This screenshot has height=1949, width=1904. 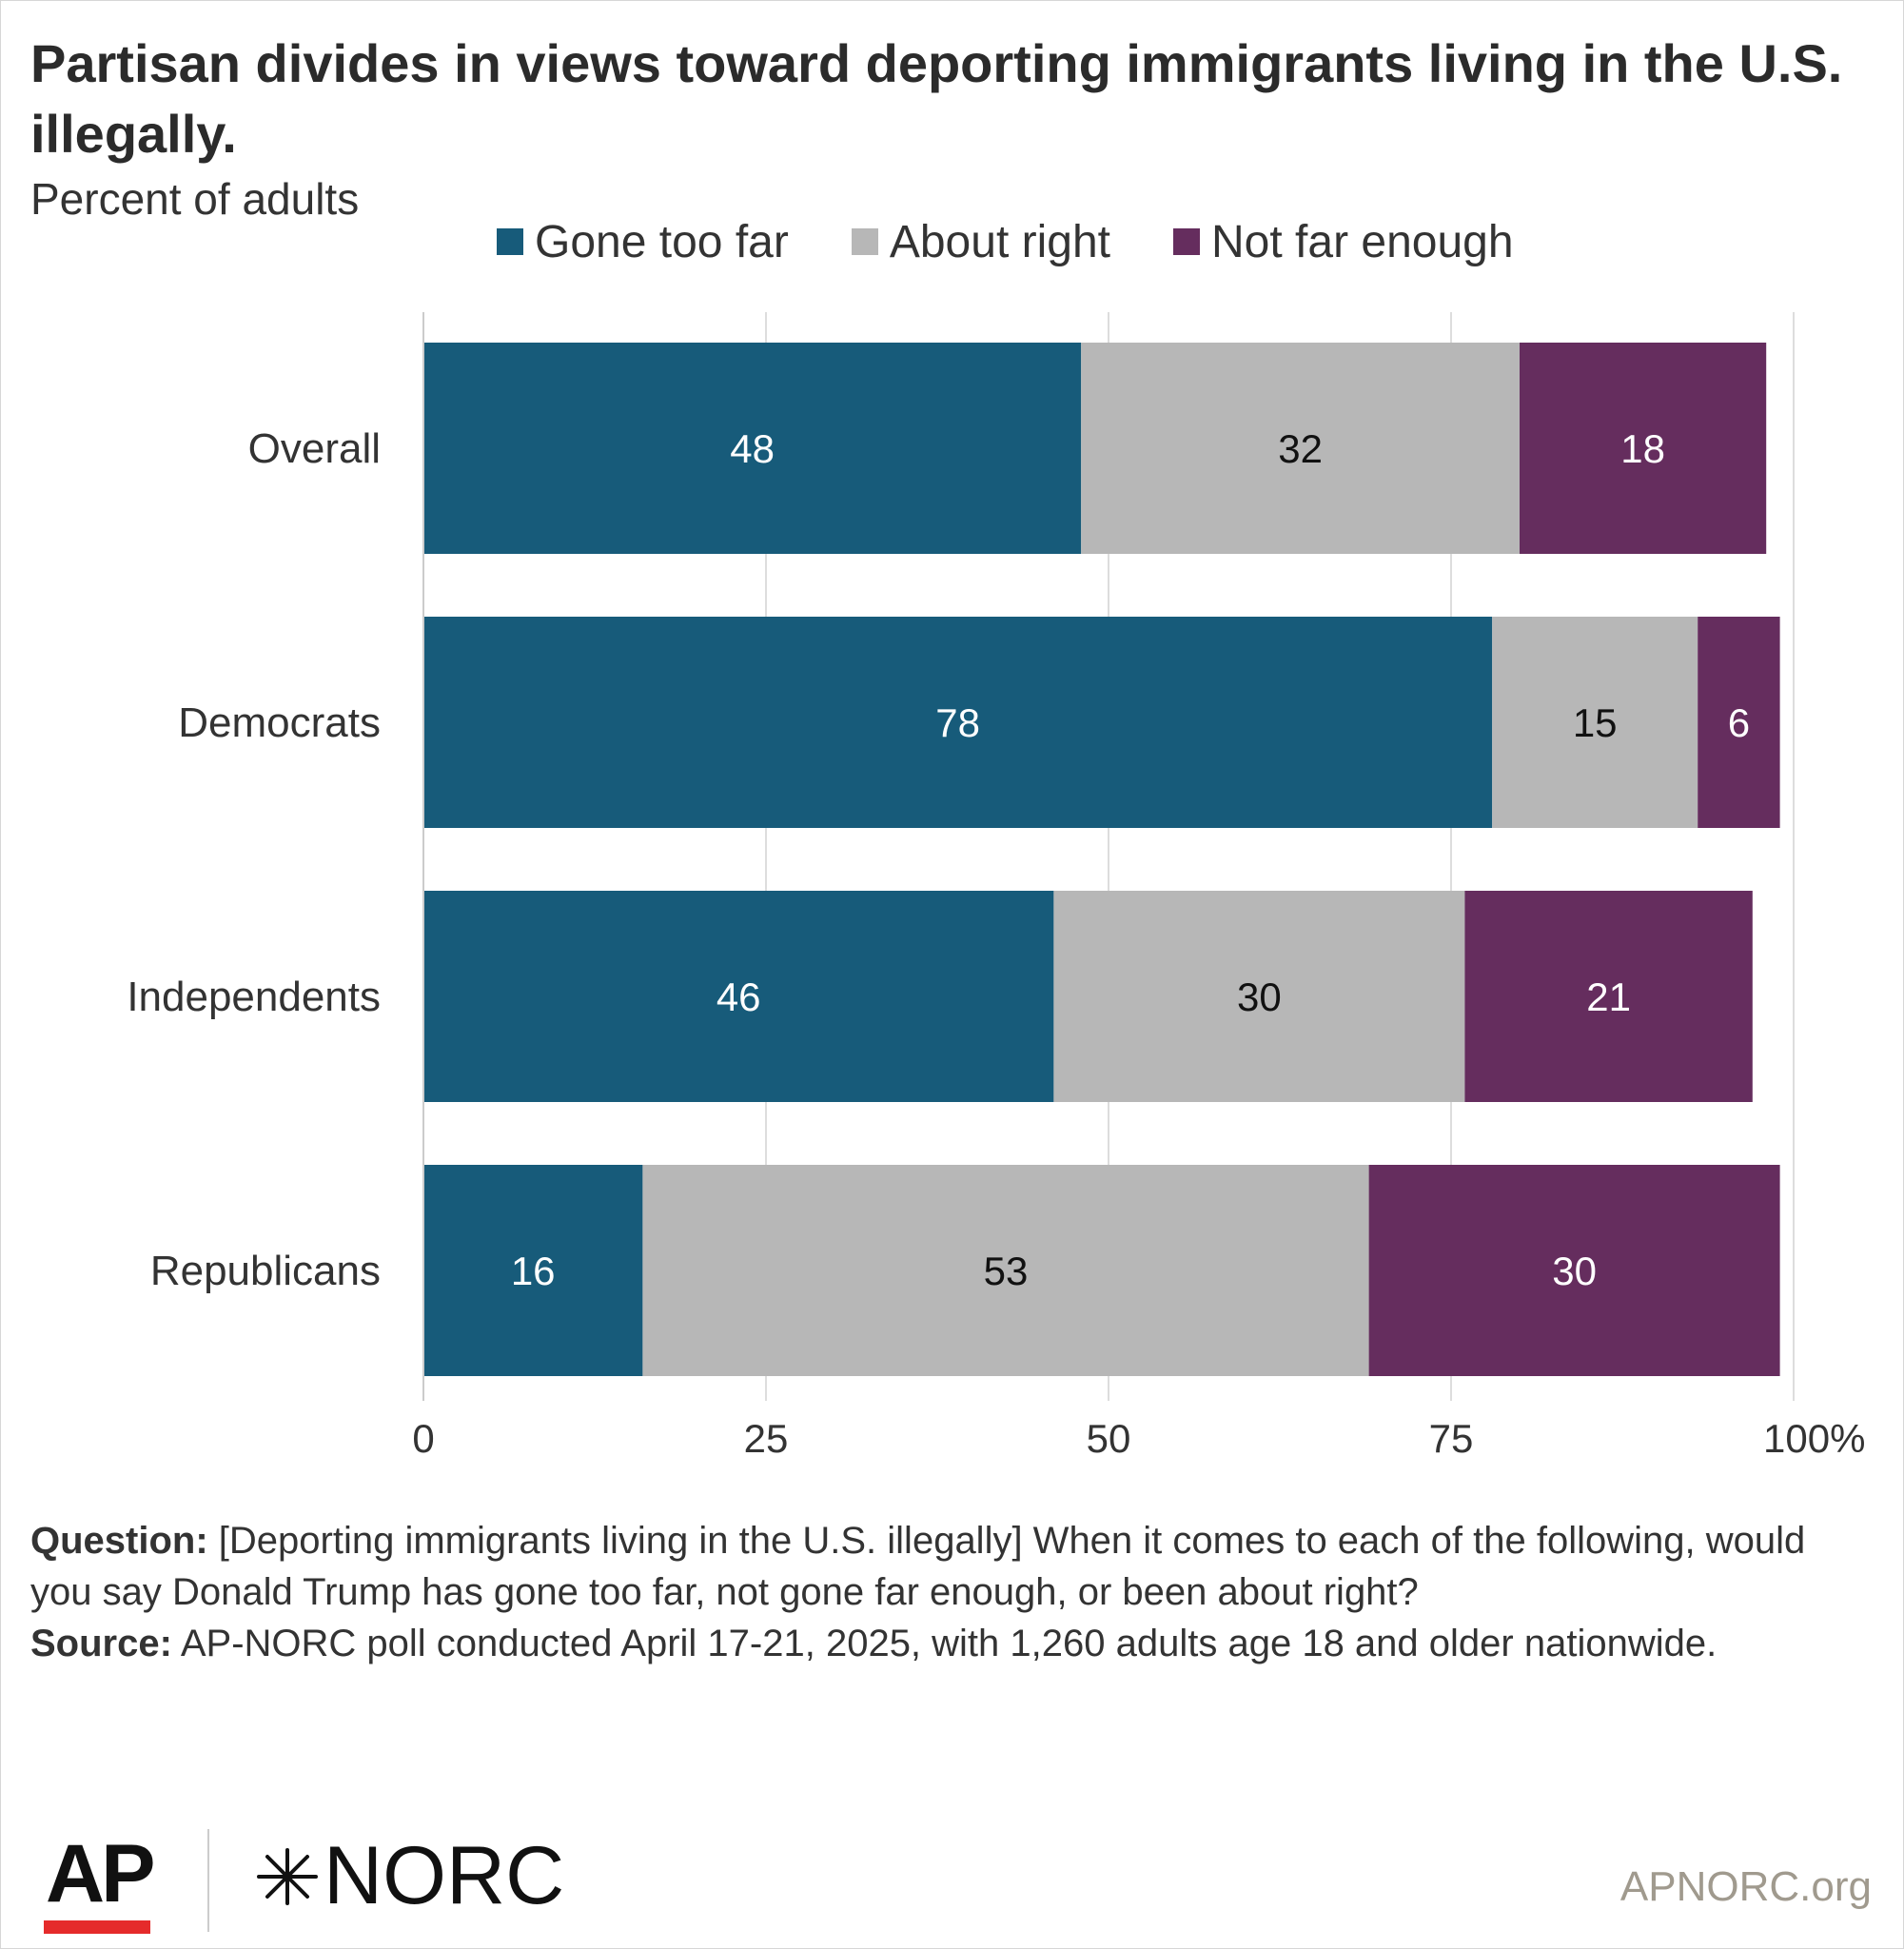 I want to click on bar-label-democrats-not-far-enough: 6, so click(x=1739, y=722).